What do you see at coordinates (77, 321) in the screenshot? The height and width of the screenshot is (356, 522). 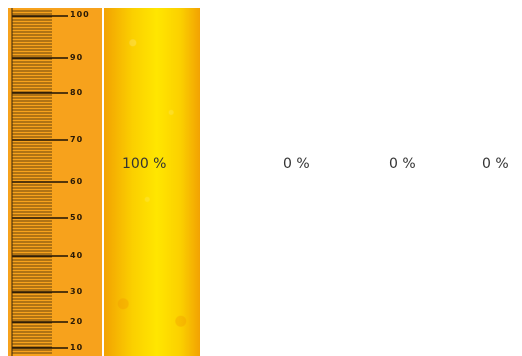 I see `ruler-label: 20` at bounding box center [77, 321].